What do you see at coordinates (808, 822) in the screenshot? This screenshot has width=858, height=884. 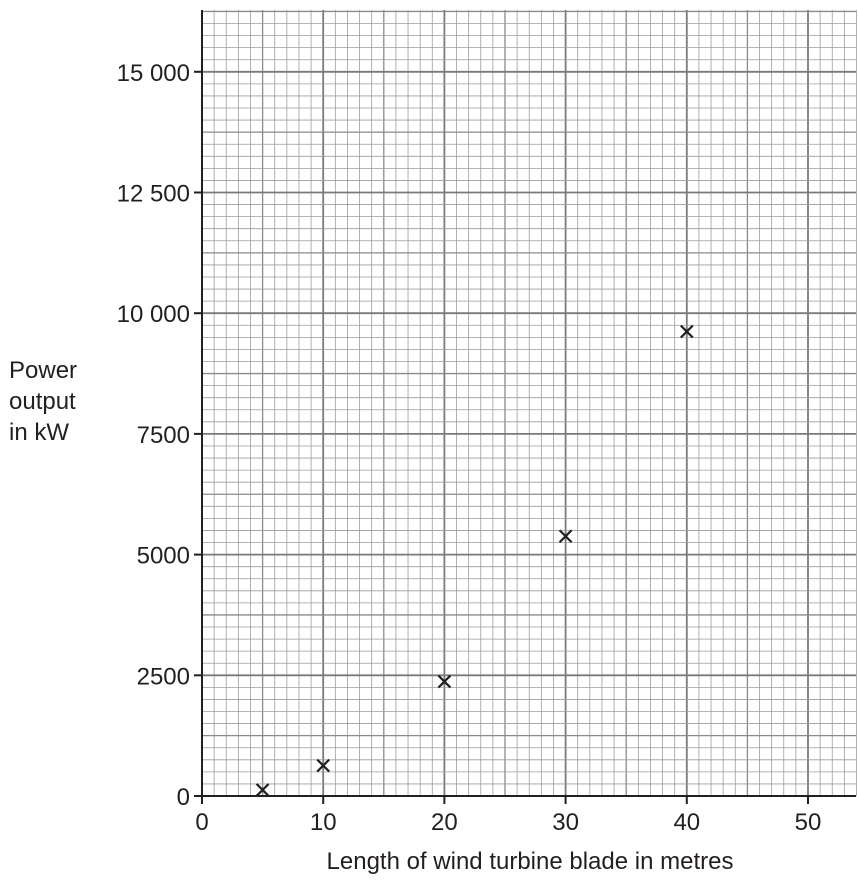 I see `x-tick-label: 50` at bounding box center [808, 822].